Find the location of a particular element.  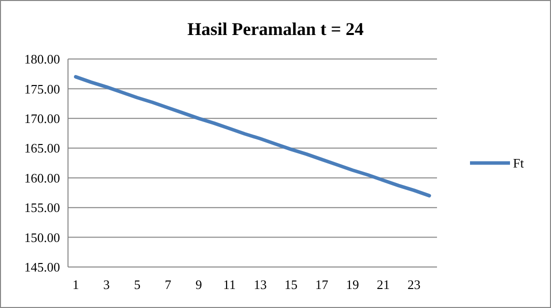

x-tick-label: 3 is located at coordinates (106, 284).